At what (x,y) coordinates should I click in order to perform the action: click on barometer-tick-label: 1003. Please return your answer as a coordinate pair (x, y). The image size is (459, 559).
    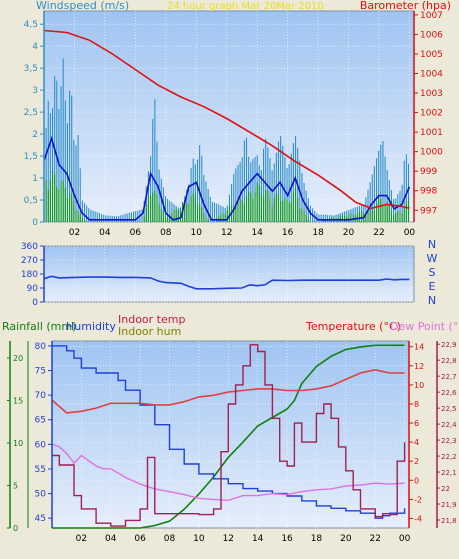
    Looking at the image, I should click on (431, 94).